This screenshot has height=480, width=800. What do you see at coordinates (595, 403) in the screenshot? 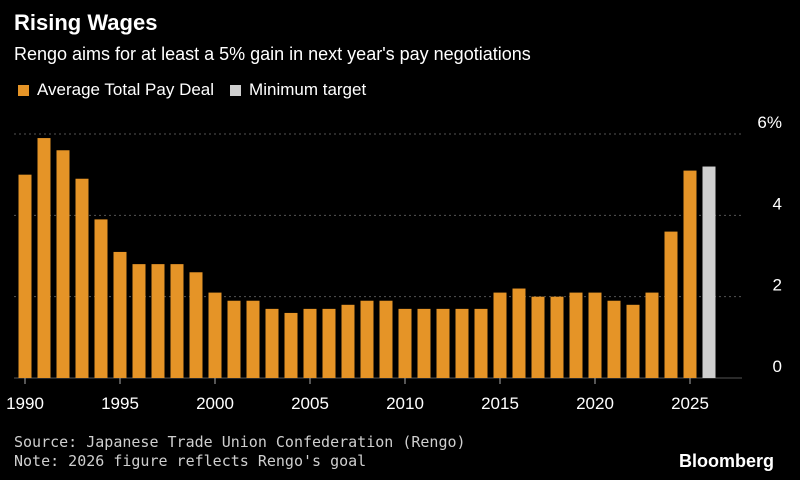
I see `x-tick-label: 2020` at bounding box center [595, 403].